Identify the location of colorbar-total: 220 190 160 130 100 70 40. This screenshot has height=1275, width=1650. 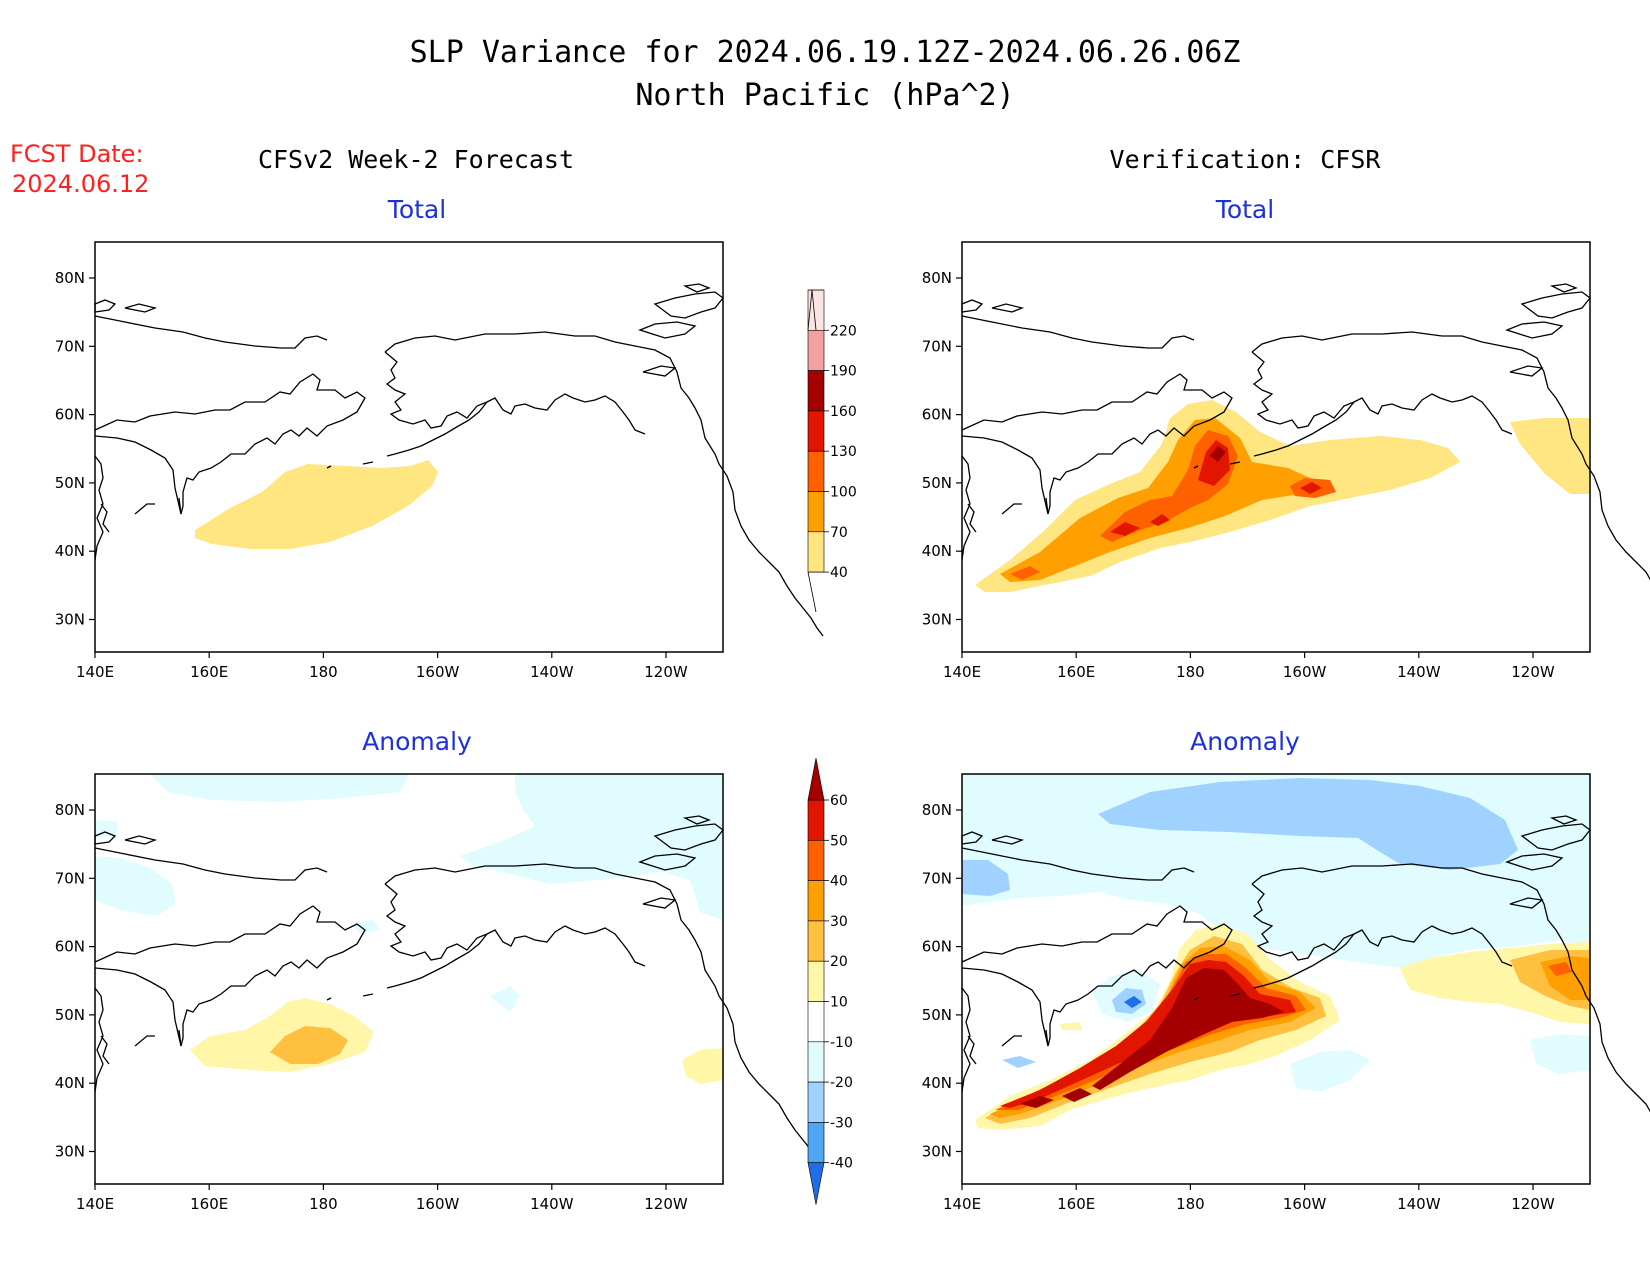
(832, 451).